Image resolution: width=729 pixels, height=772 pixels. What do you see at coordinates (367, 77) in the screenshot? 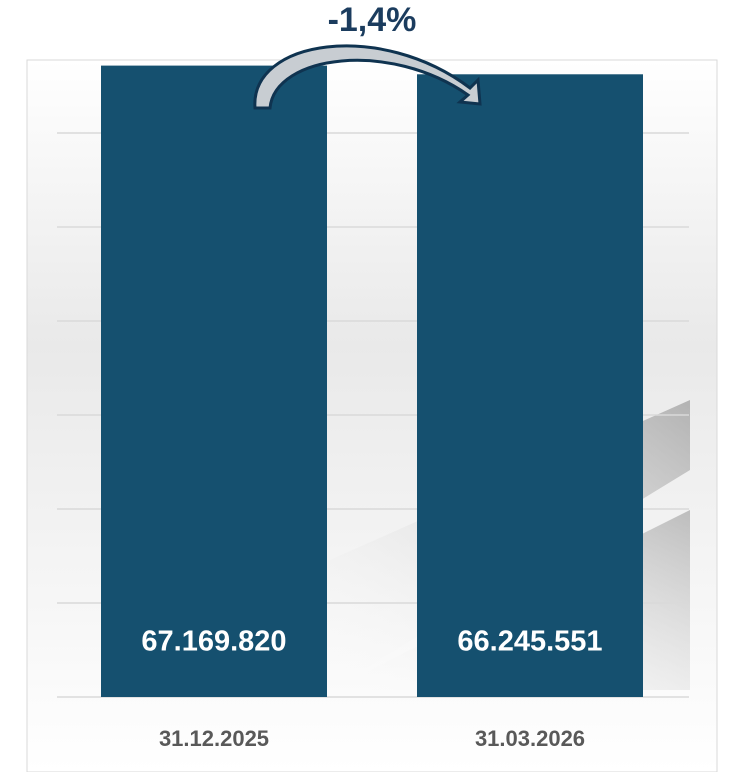
I see `change-arrow` at bounding box center [367, 77].